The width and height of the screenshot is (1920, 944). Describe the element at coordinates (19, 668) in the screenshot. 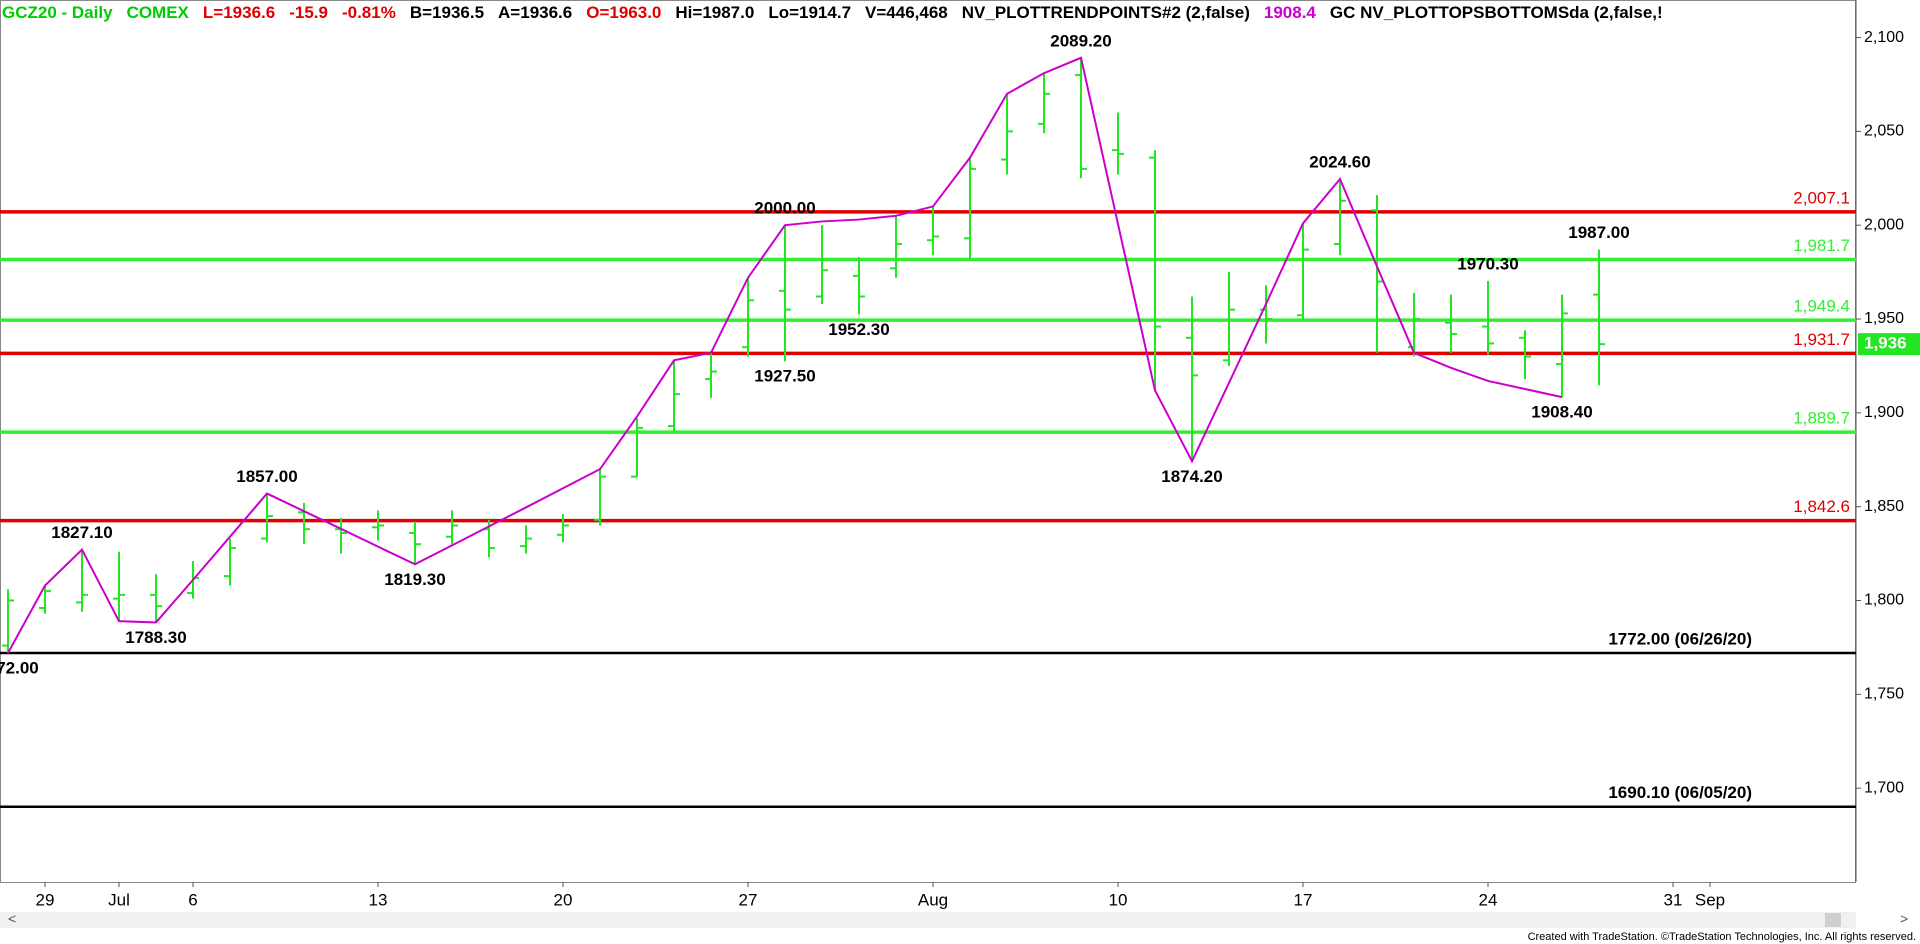

I see `bottom-label: 1772.00` at that location.